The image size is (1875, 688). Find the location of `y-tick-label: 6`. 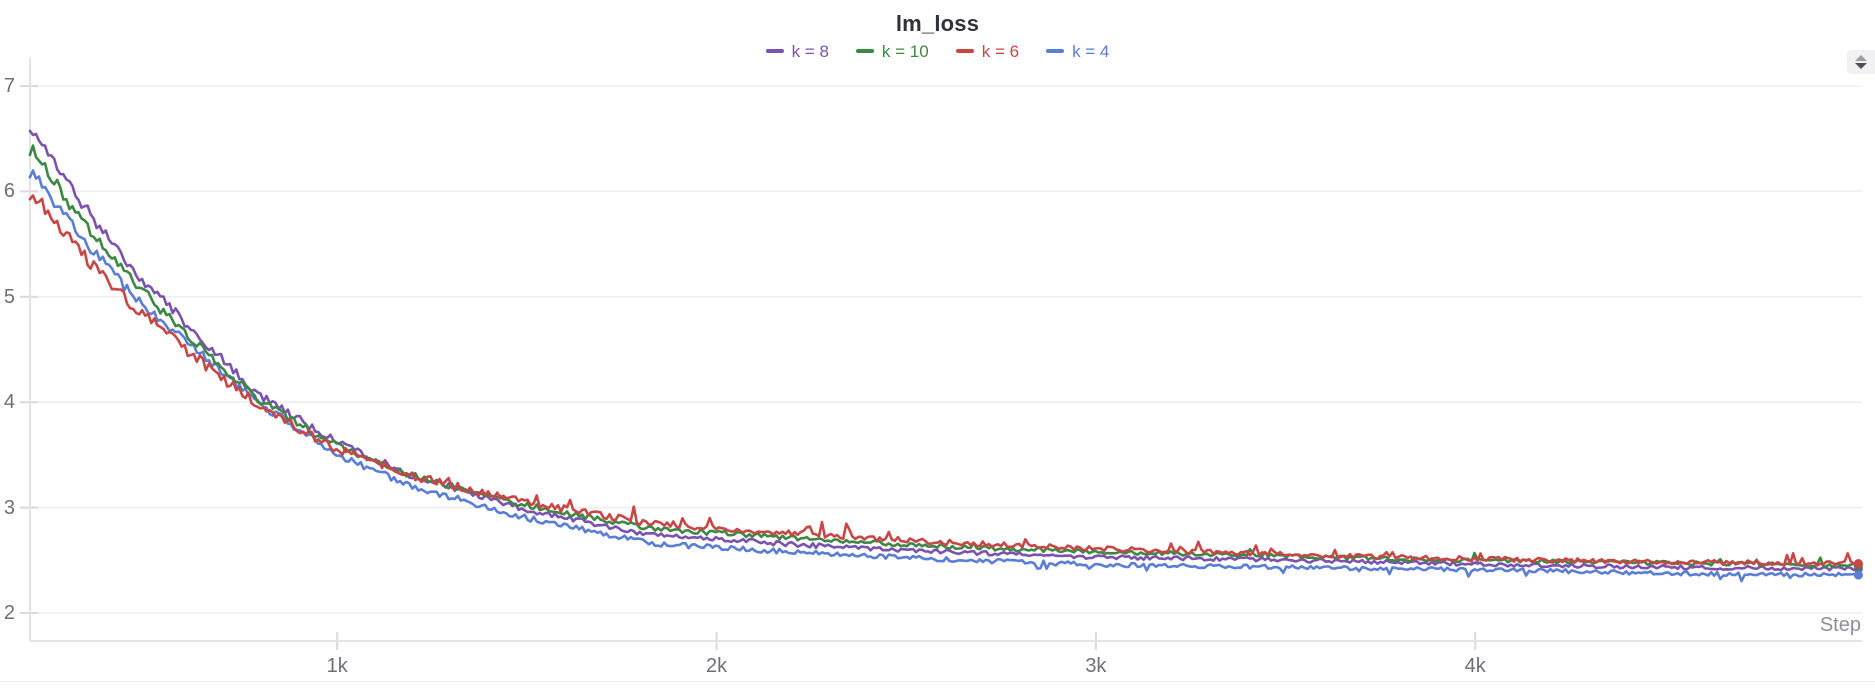

y-tick-label: 6 is located at coordinates (9, 191).